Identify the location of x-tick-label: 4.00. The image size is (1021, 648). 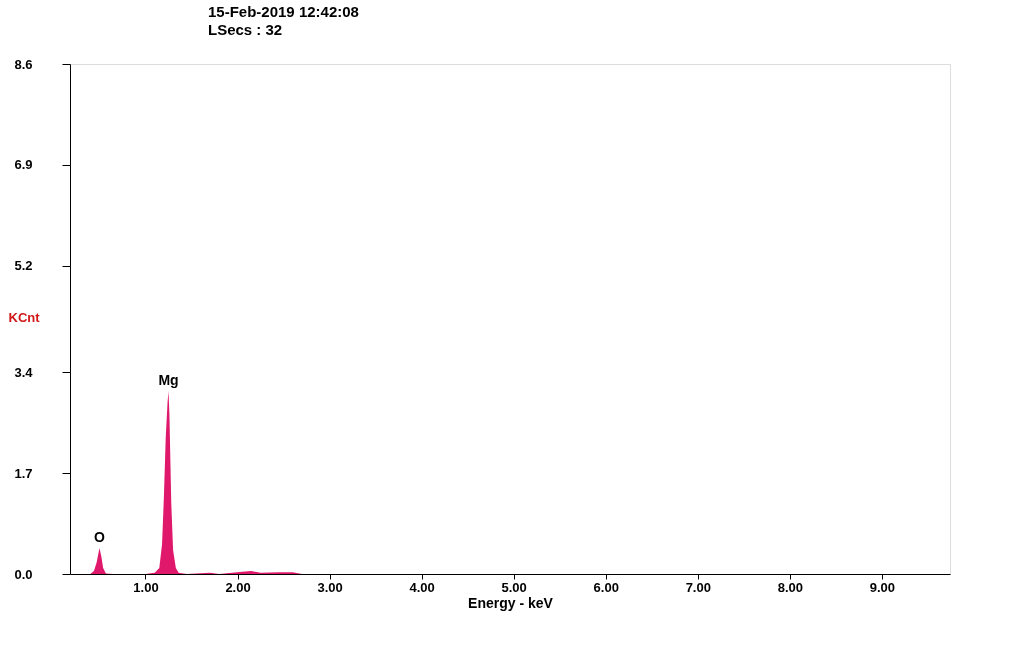
(422, 587).